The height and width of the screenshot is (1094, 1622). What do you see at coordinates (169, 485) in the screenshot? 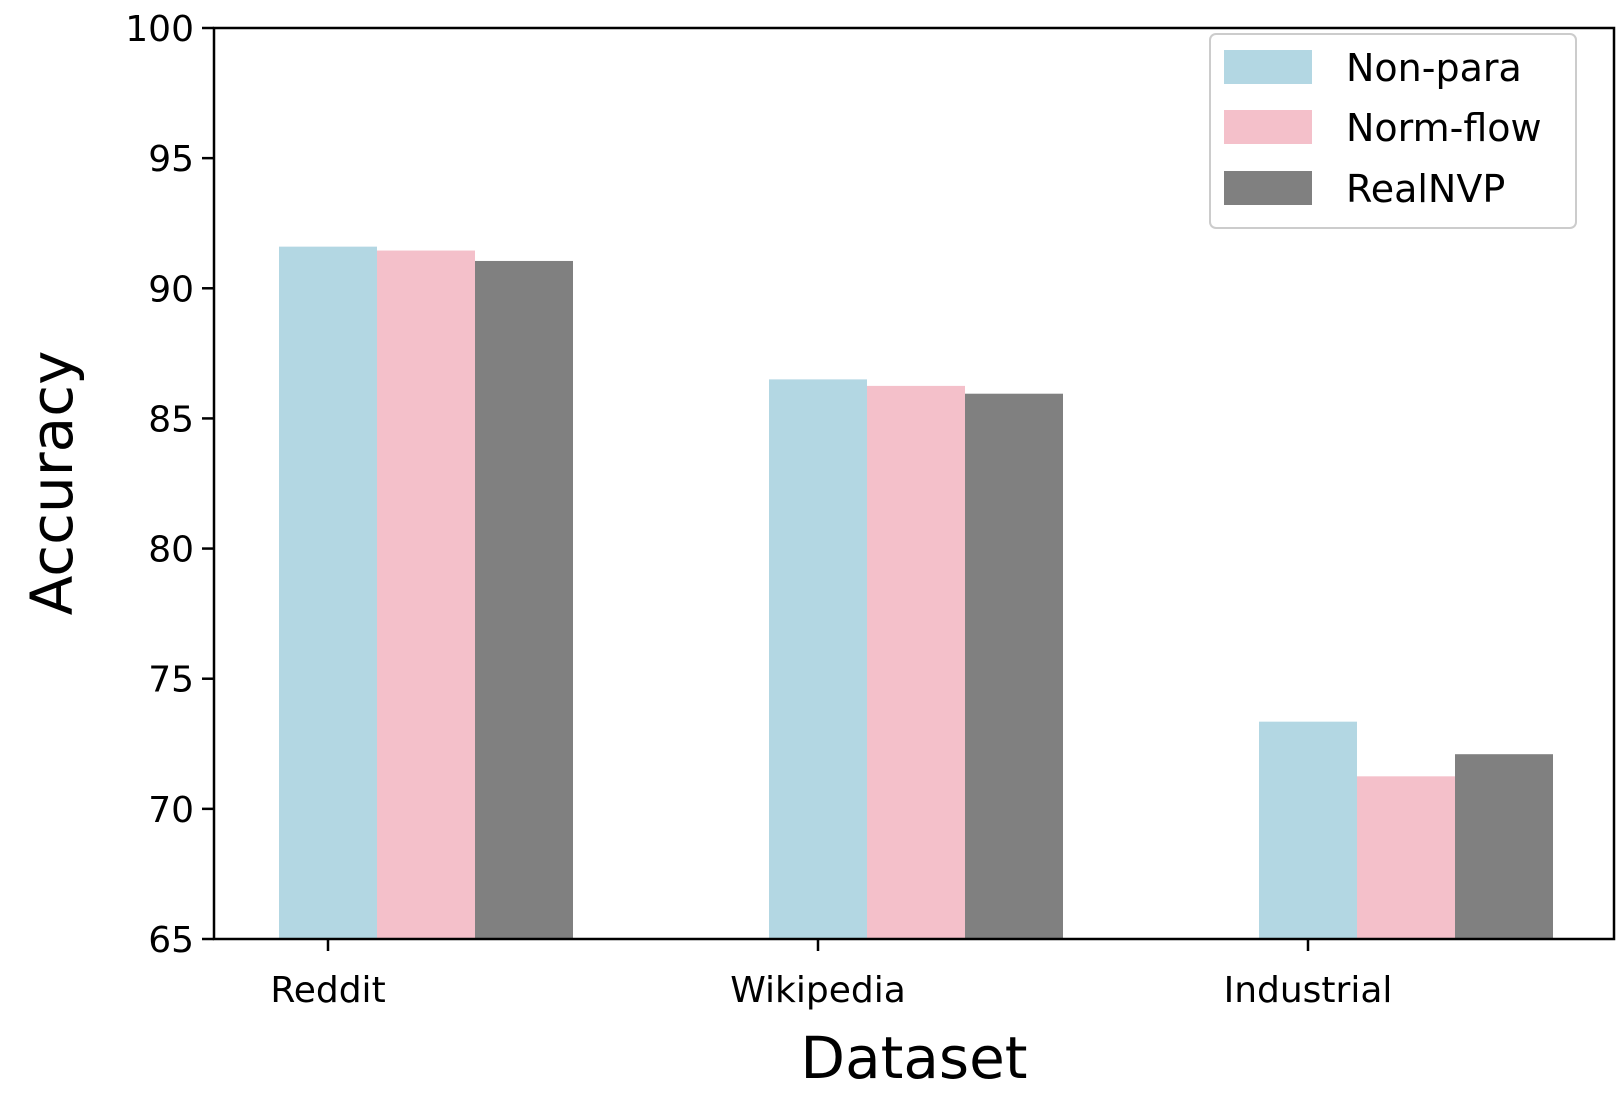
I see `y-axis: 65 70 75 80 85 90 95 100` at bounding box center [169, 485].